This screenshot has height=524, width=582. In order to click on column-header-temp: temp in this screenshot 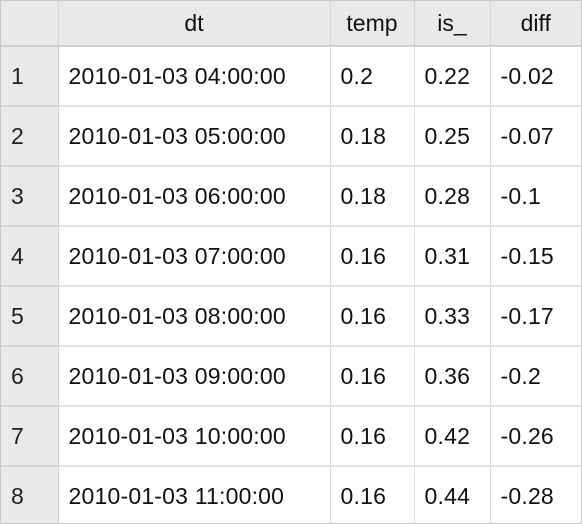, I will do `click(372, 24)`.